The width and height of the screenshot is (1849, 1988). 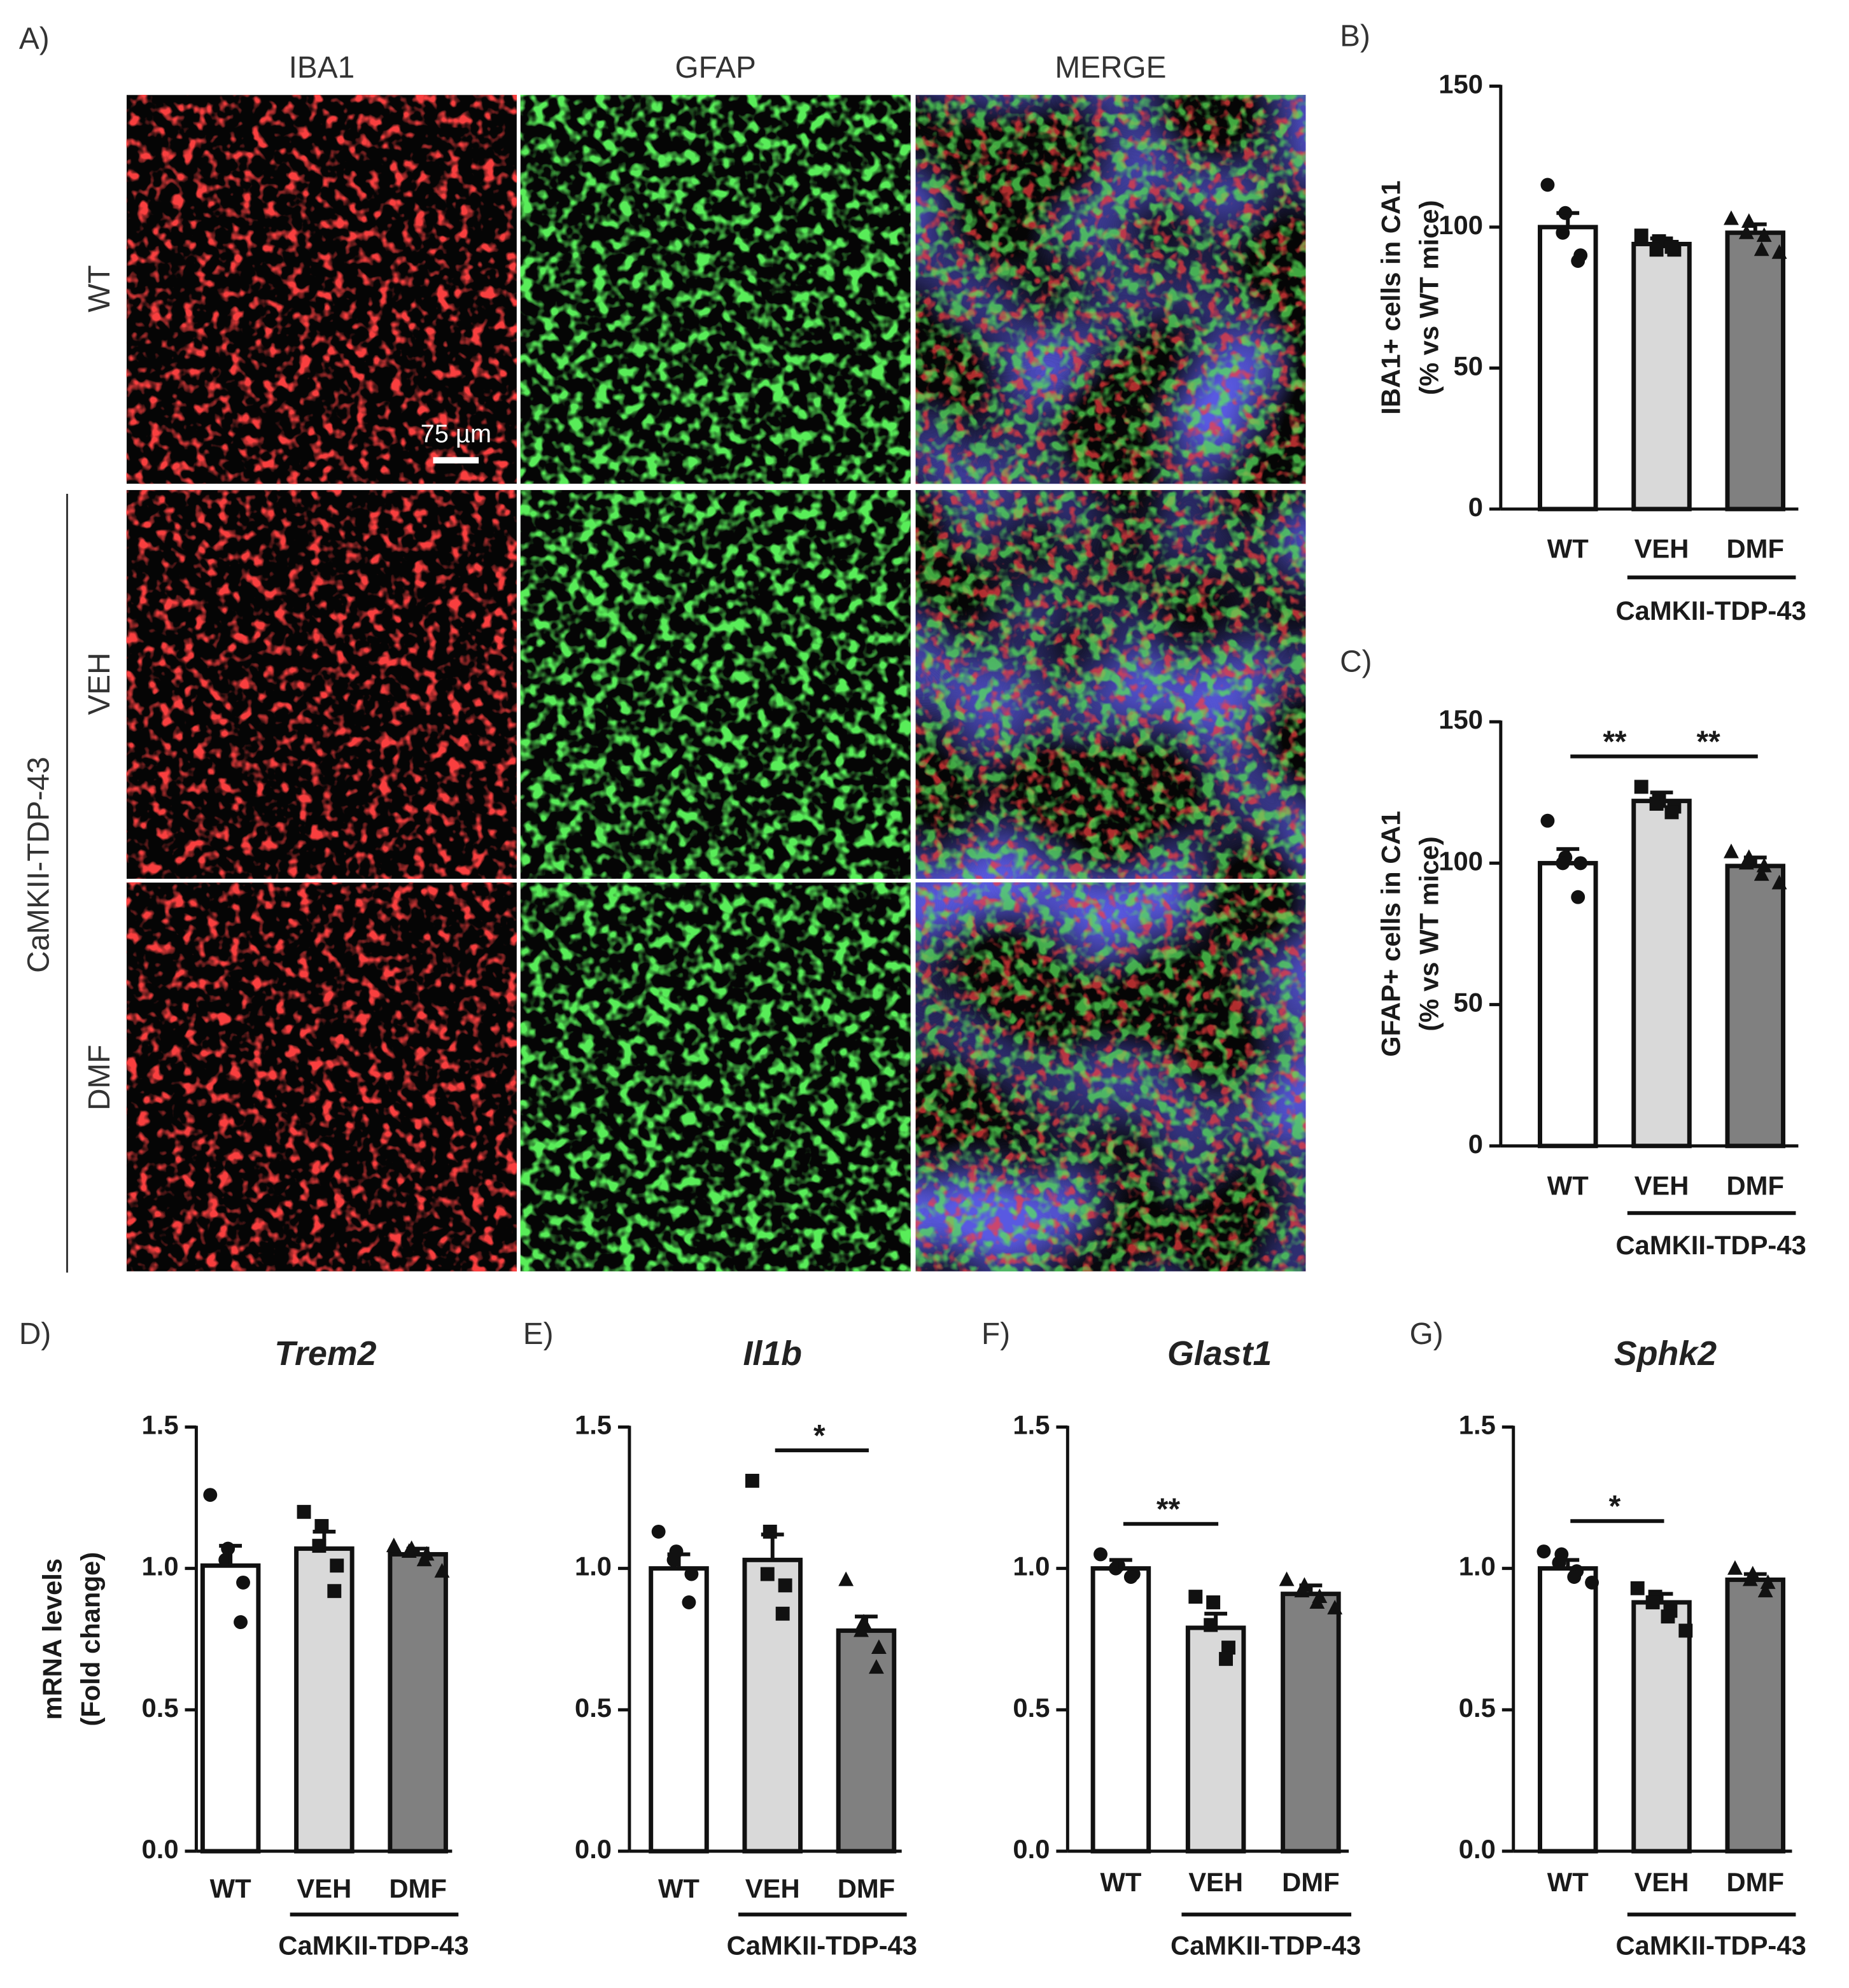 What do you see at coordinates (99, 288) in the screenshot?
I see `row-label: WT` at bounding box center [99, 288].